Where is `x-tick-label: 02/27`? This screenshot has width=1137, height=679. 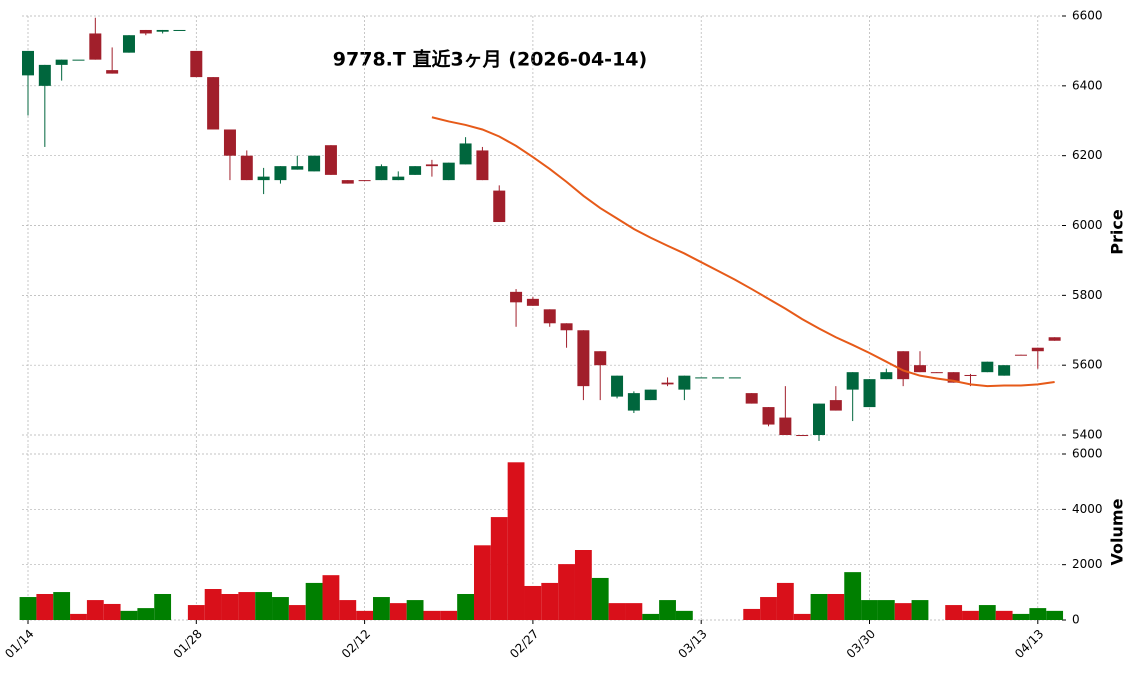
x-tick-label: 02/27 is located at coordinates (524, 644).